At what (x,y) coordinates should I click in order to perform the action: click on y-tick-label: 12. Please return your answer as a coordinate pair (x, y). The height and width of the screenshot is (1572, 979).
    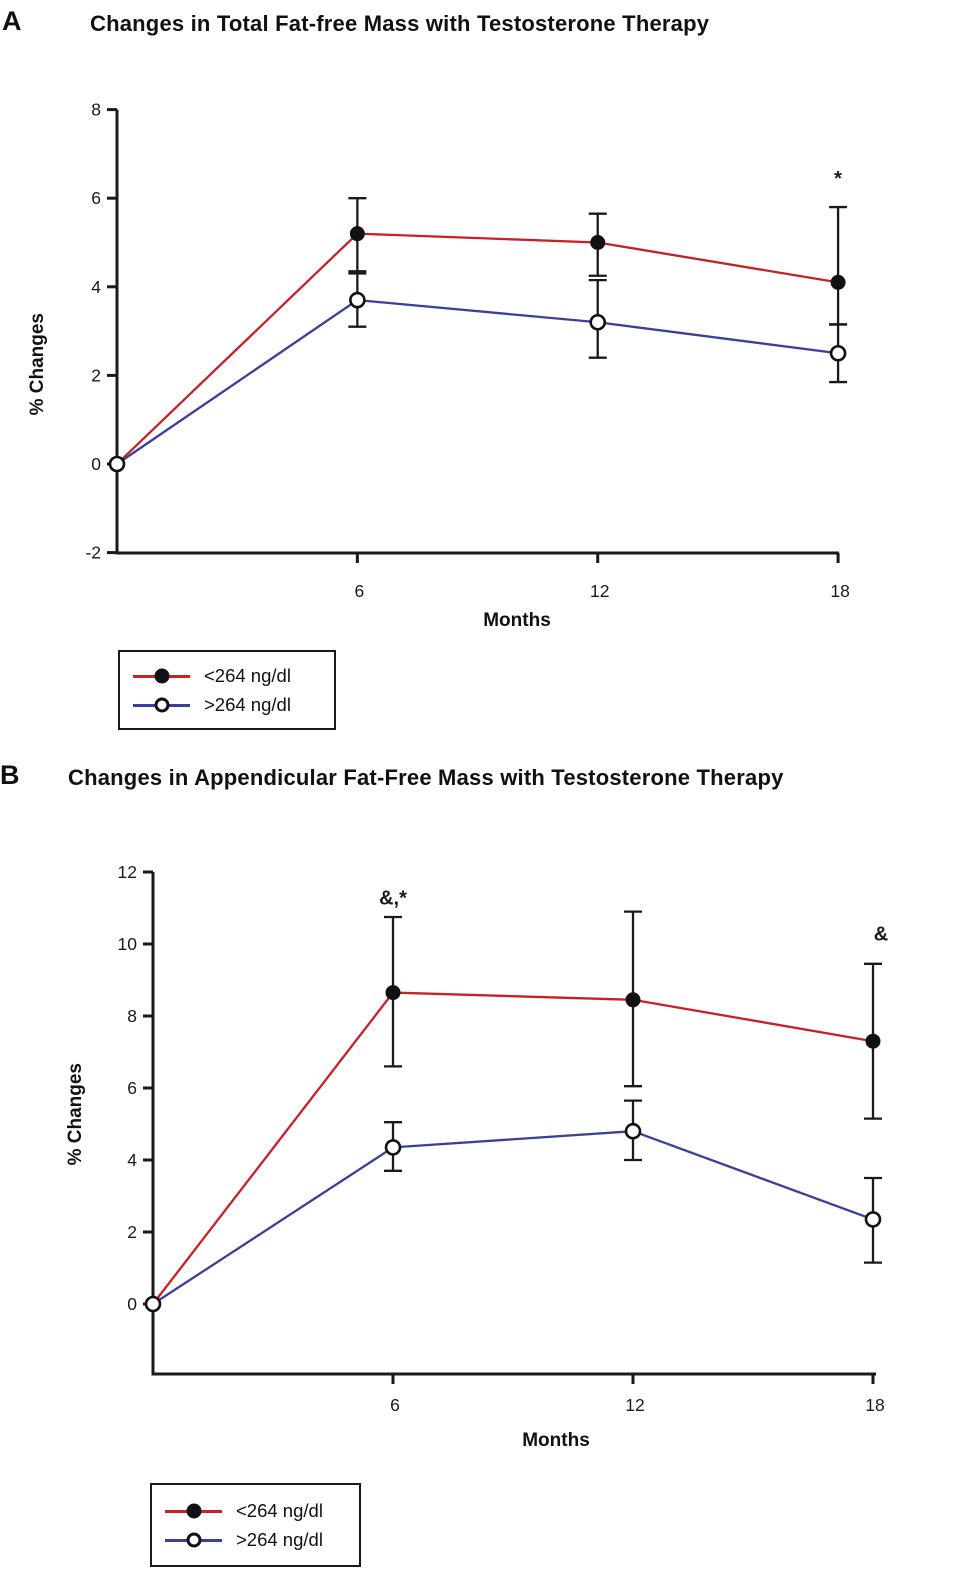
    Looking at the image, I should click on (127, 872).